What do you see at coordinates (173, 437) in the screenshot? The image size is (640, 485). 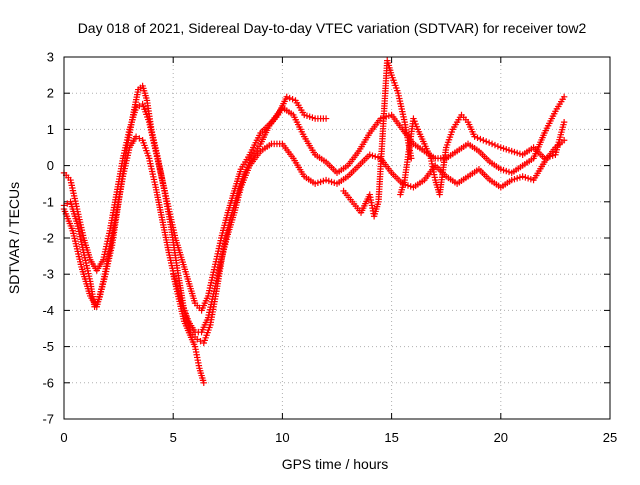 I see `x-tick-label: 5` at bounding box center [173, 437].